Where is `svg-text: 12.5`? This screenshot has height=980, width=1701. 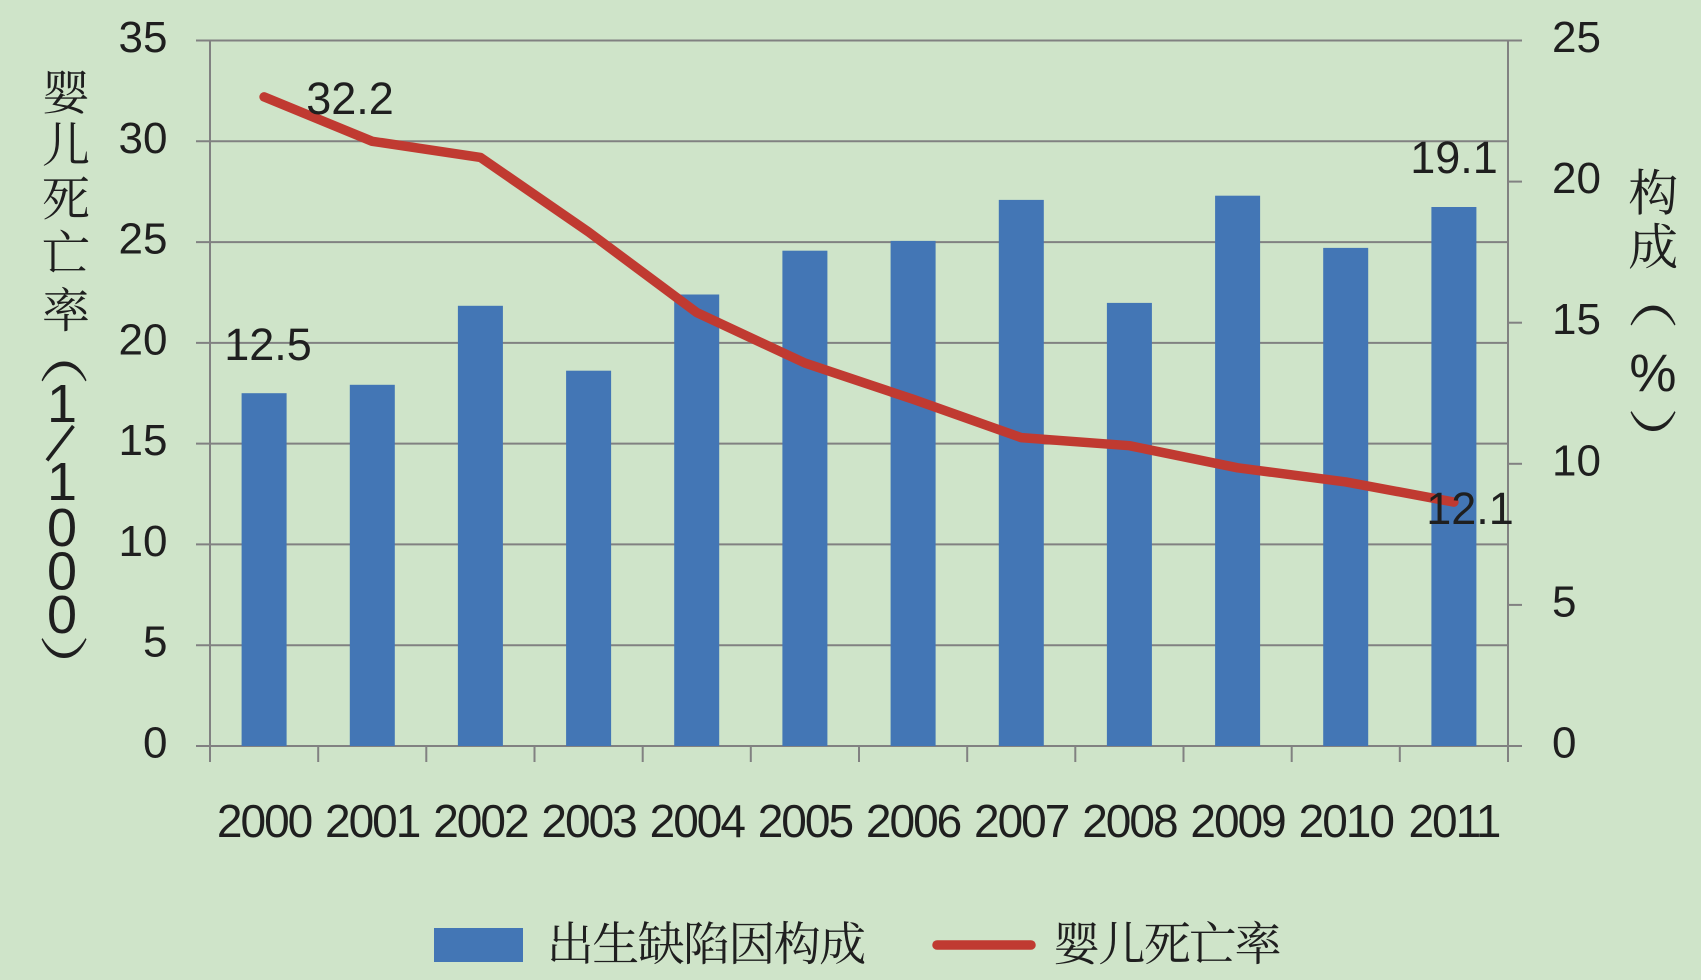
svg-text: 12.5 is located at coordinates (268, 344).